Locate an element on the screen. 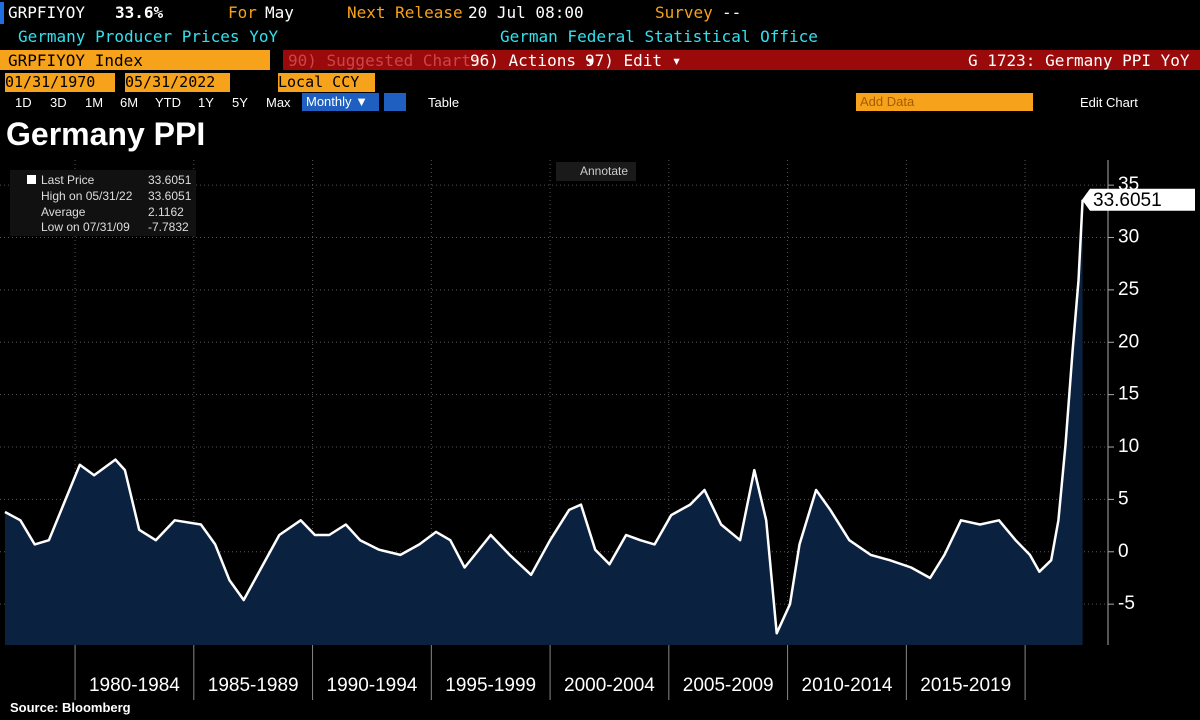  x-tick-label: 2000-2004 is located at coordinates (609, 685).